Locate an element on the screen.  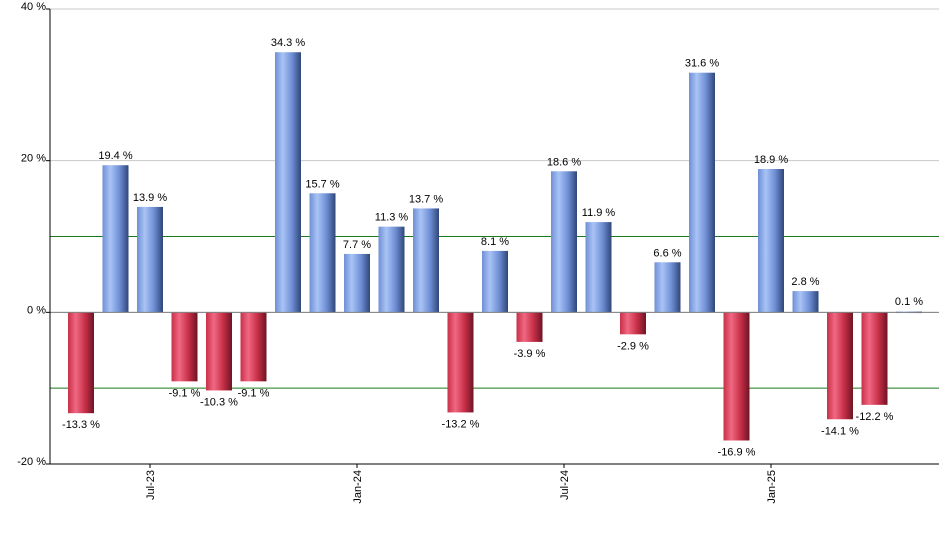
x-tick-label: Jul-23 is located at coordinates (151, 485).